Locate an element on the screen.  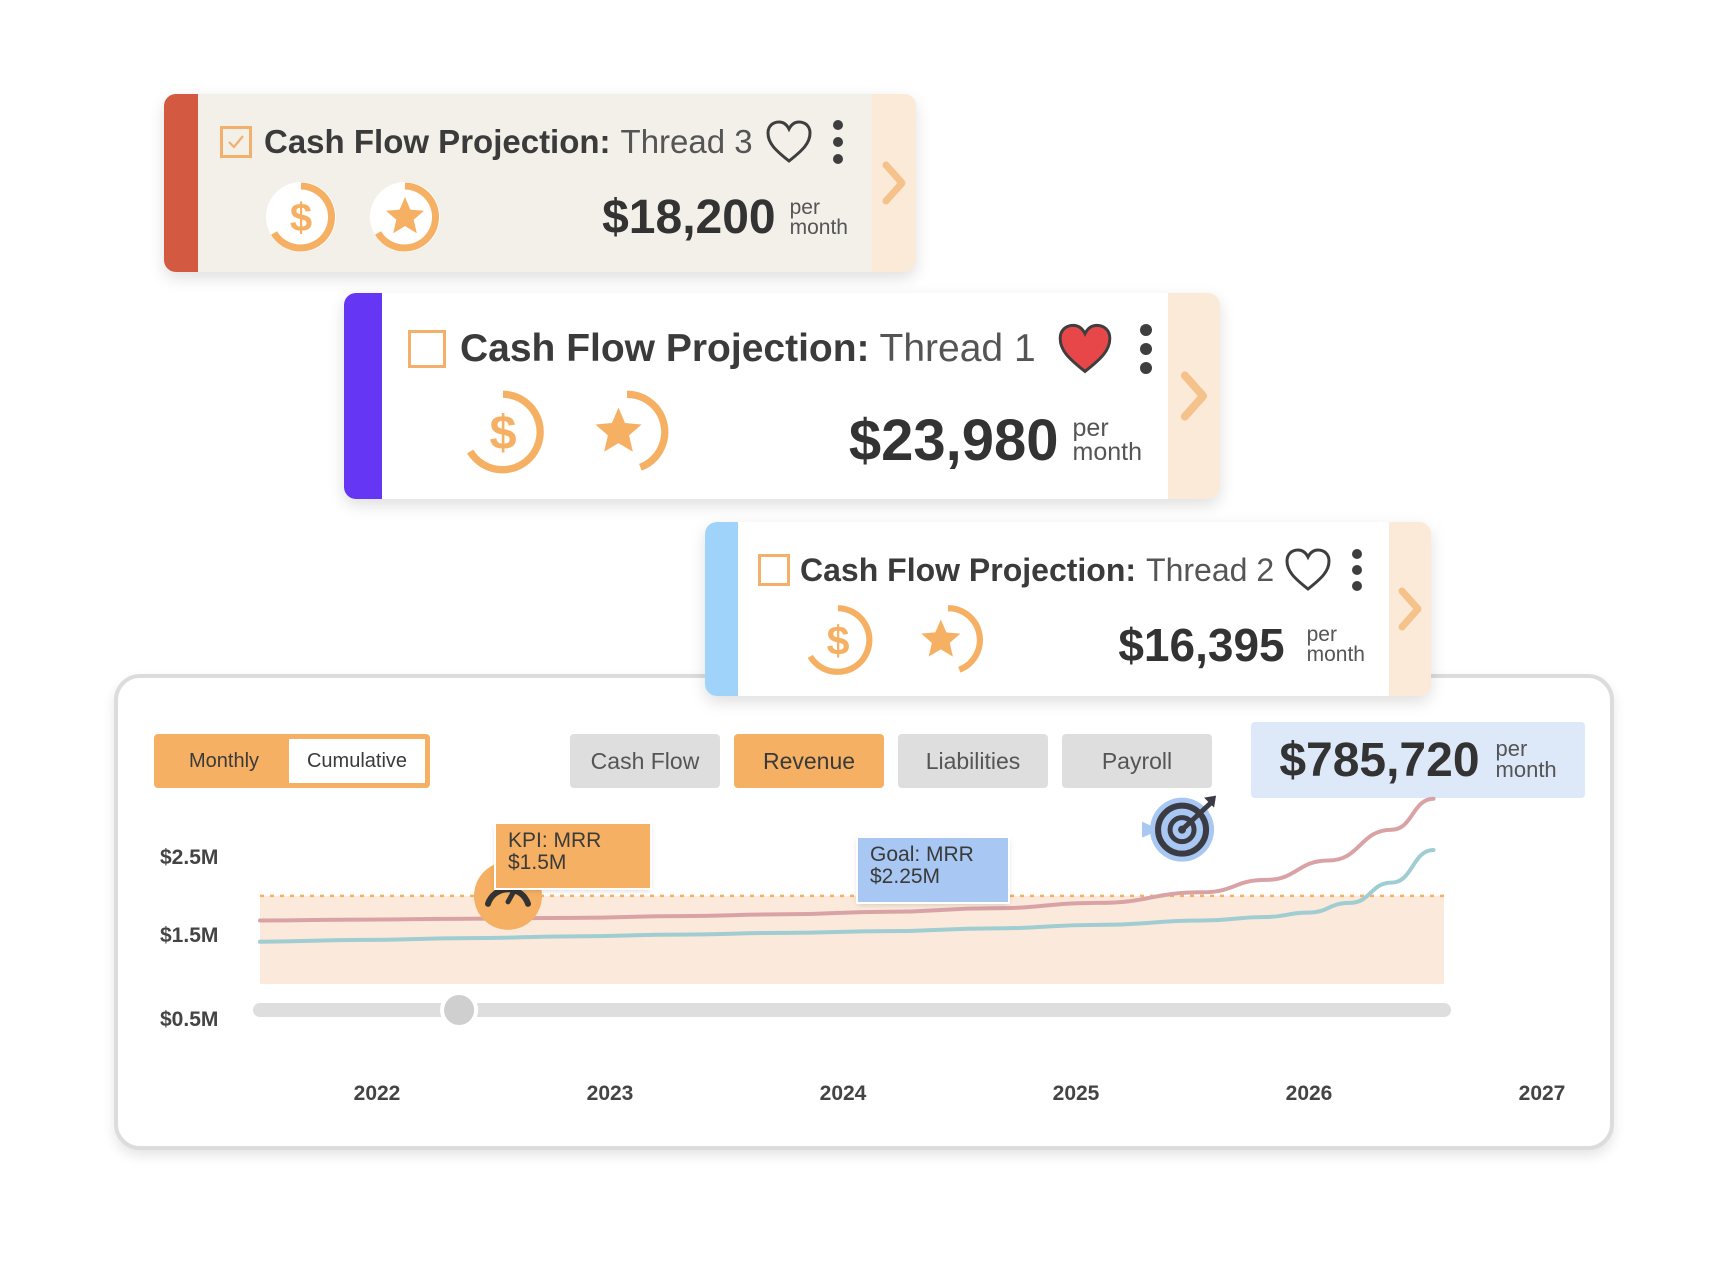
heart-filled-icon is located at coordinates (1085, 349).